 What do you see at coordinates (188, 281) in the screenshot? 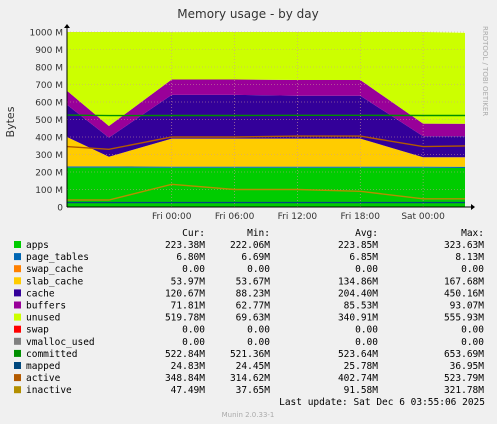
I see `legend-cur: 53.97M` at bounding box center [188, 281].